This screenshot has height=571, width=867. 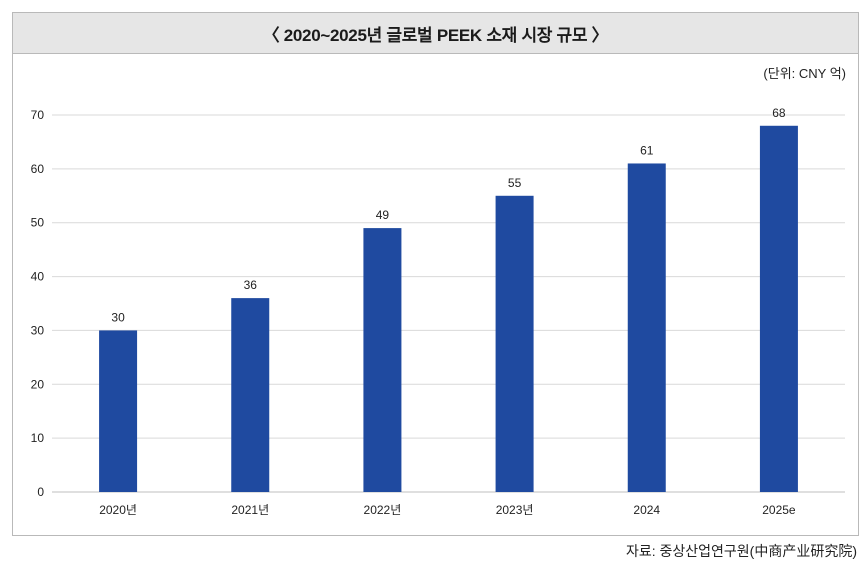 What do you see at coordinates (38, 303) in the screenshot?
I see `y-axis-ticks: 0 10 20 30 40 50 60 70` at bounding box center [38, 303].